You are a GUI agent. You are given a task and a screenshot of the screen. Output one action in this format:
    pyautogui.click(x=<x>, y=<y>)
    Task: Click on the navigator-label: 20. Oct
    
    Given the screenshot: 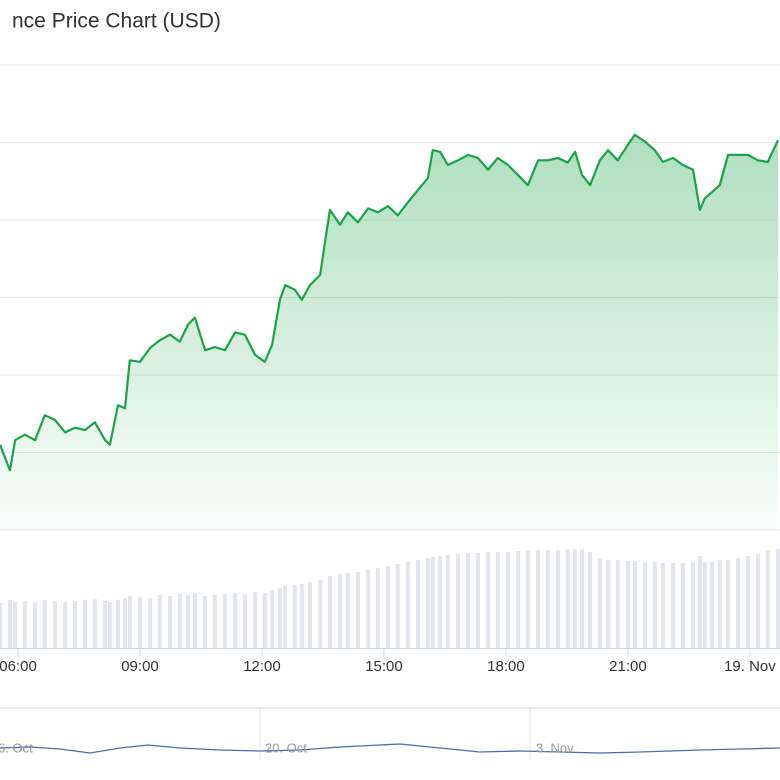 What is the action you would take?
    pyautogui.click(x=286, y=747)
    